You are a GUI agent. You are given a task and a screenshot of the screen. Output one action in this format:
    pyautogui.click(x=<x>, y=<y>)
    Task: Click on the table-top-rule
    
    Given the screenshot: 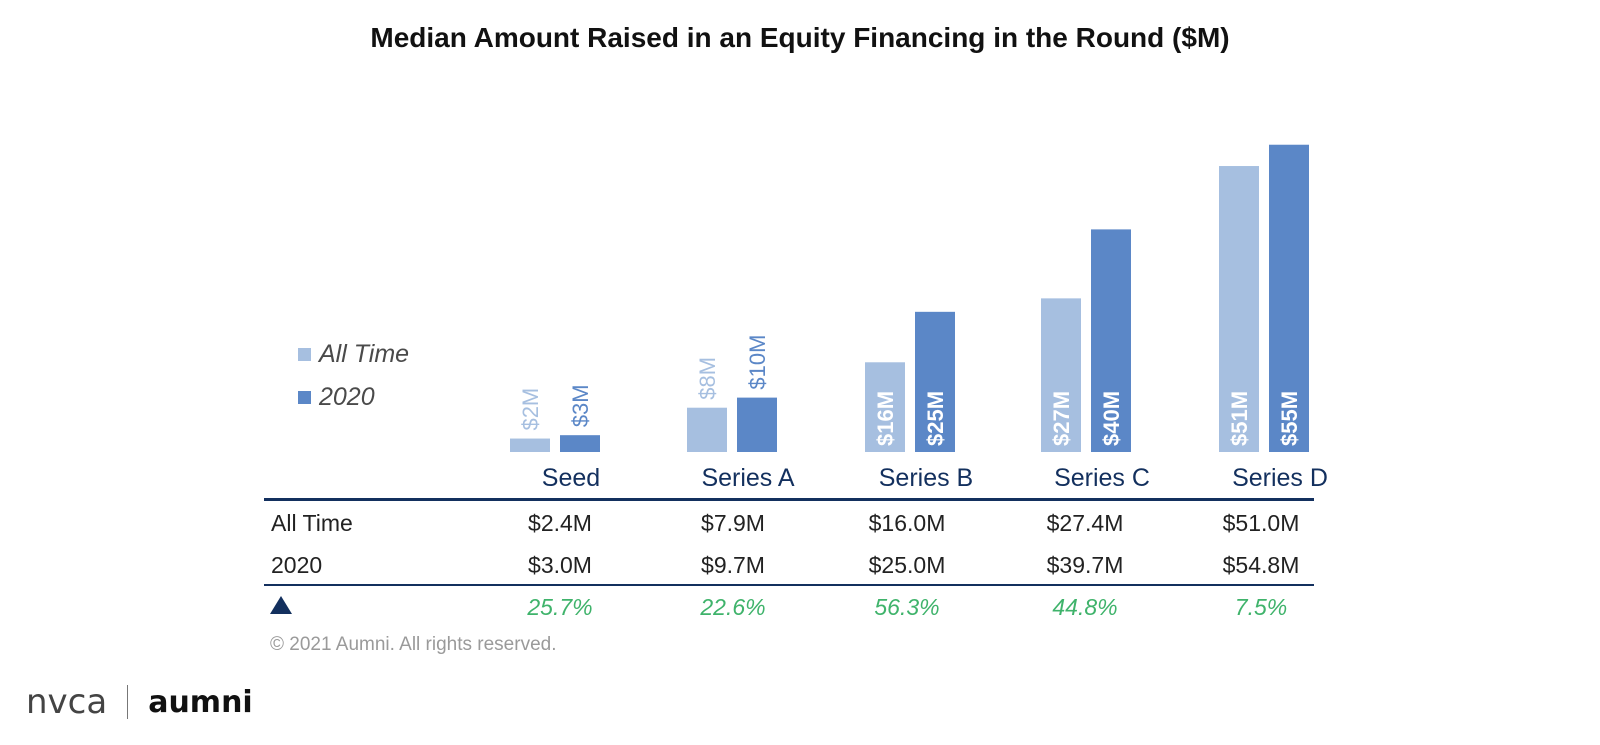 What is the action you would take?
    pyautogui.click(x=789, y=499)
    